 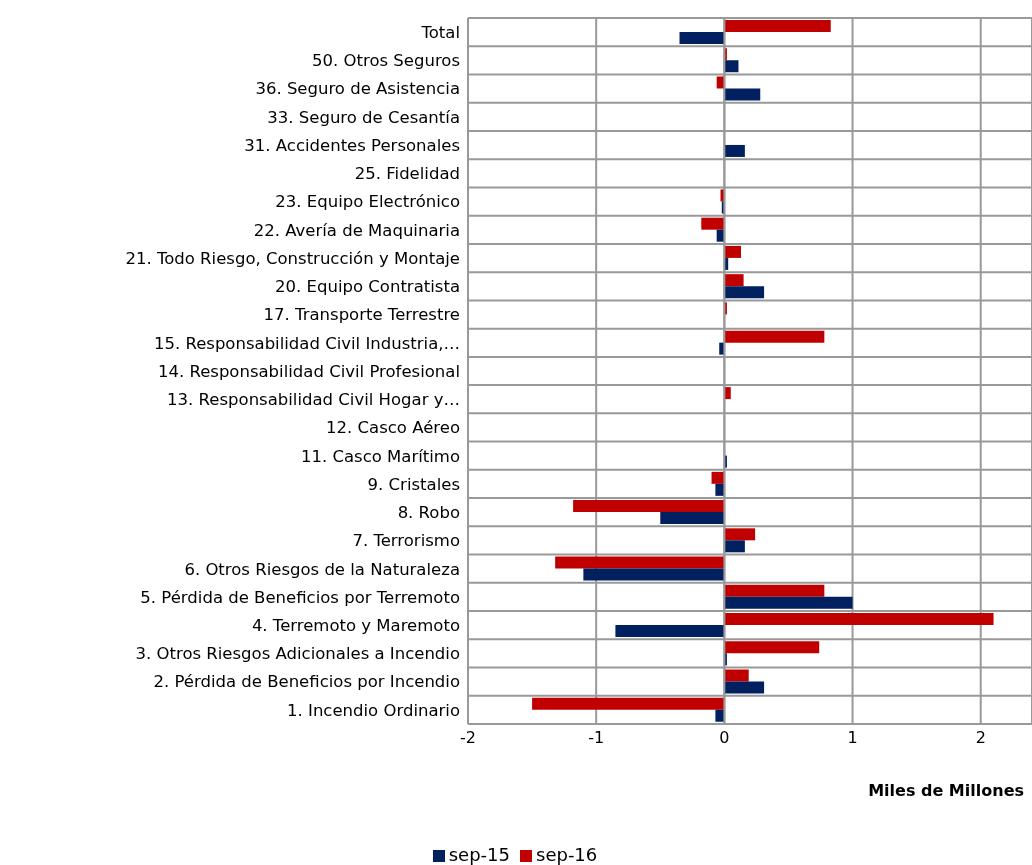 I want to click on y-tick-label: 25. Fidelidad, so click(x=407, y=174).